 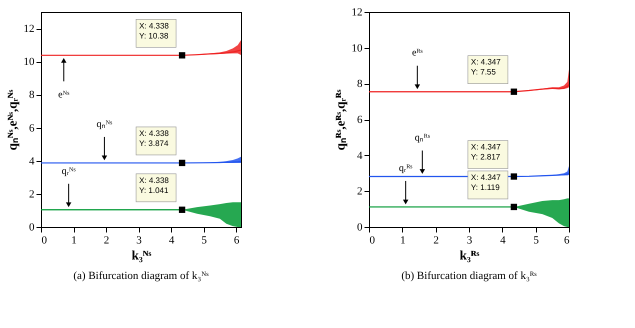 What do you see at coordinates (141, 276) in the screenshot?
I see `text: (a) Bifurcation diagram of k₃ᴺˢ` at bounding box center [141, 276].